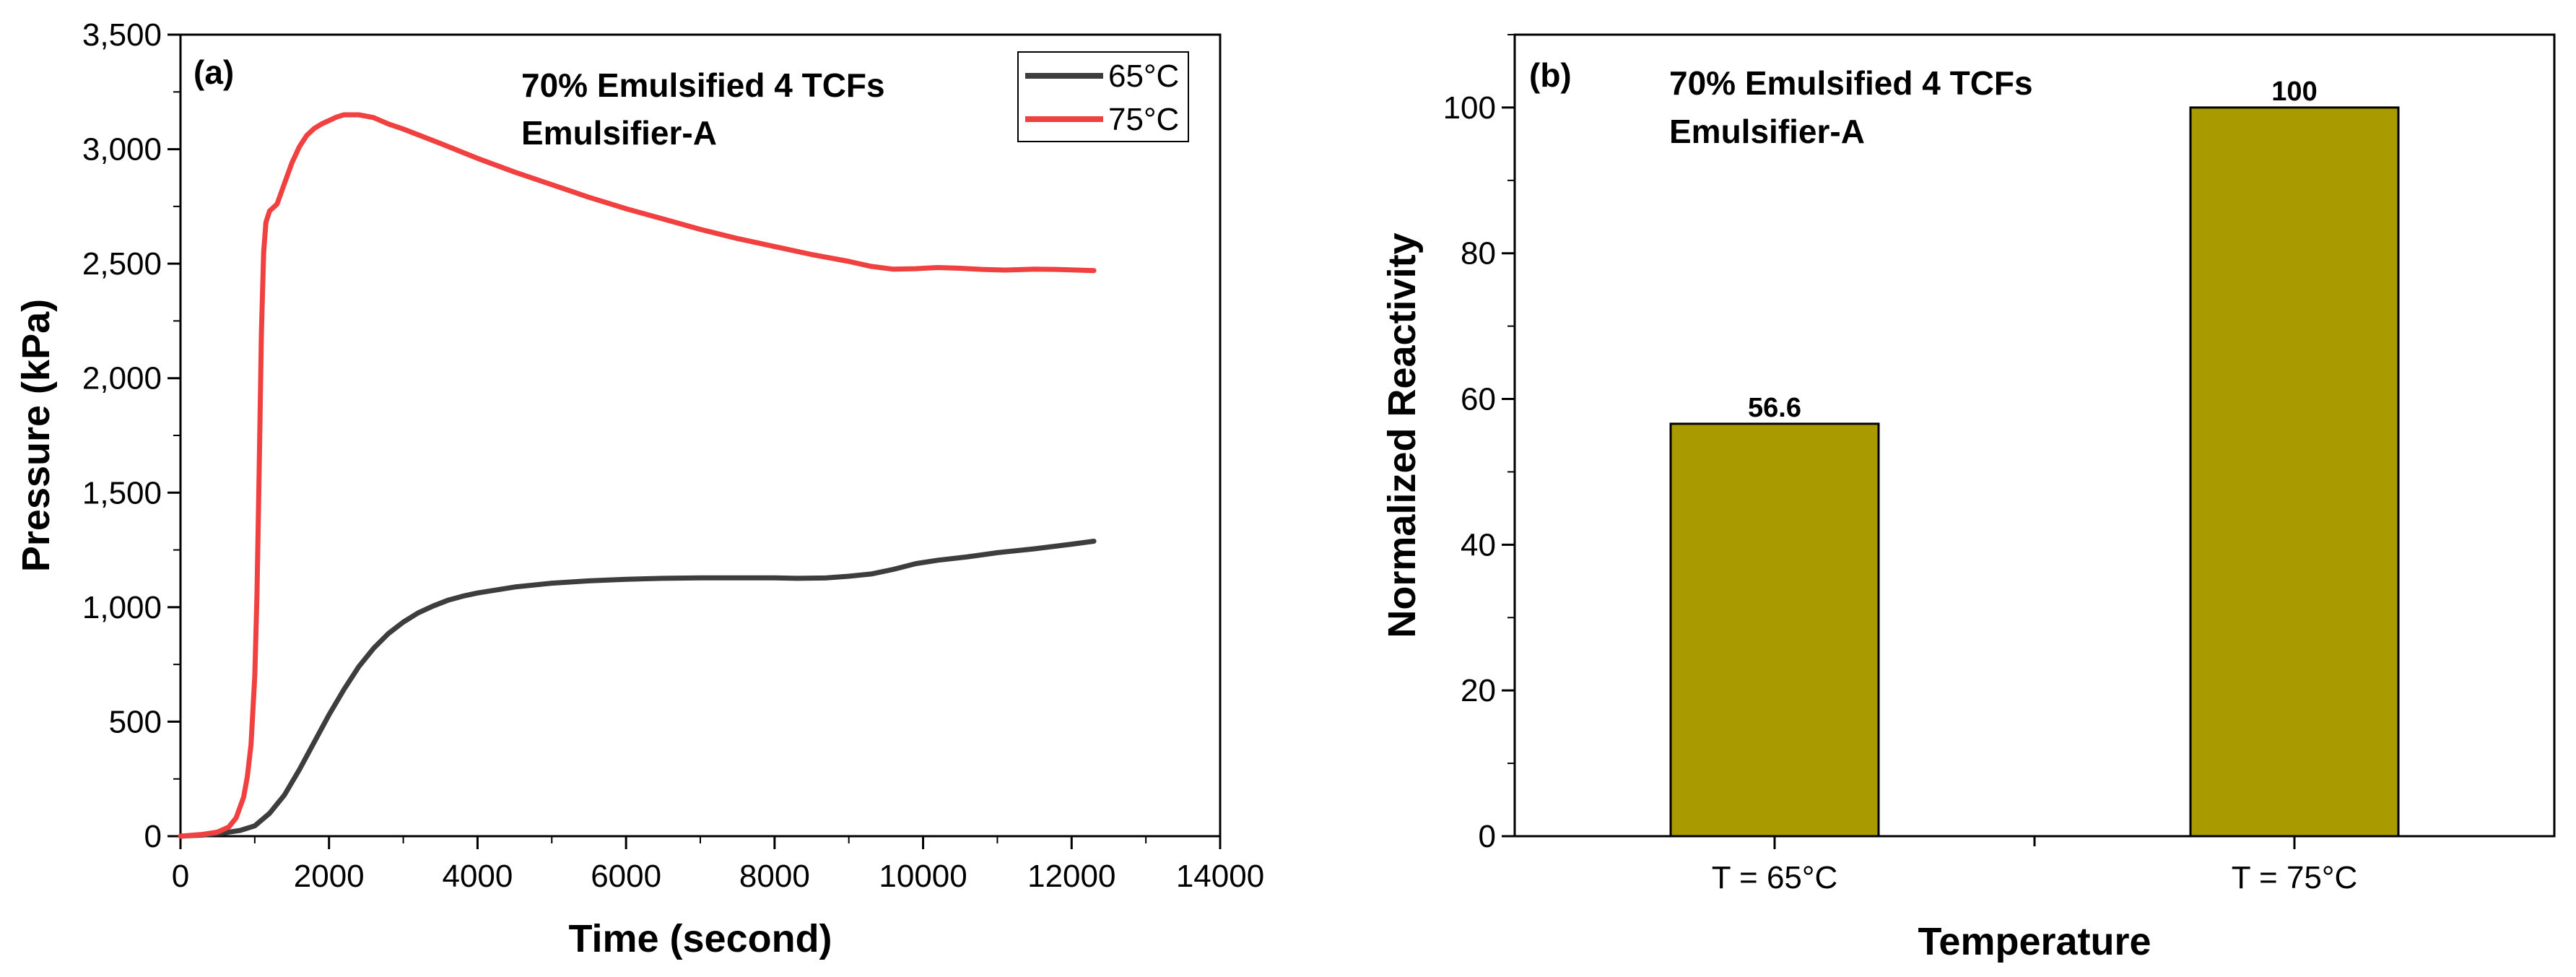 The height and width of the screenshot is (977, 2576). Describe the element at coordinates (122, 264) in the screenshot. I see `y-tick-label: 2,500` at that location.